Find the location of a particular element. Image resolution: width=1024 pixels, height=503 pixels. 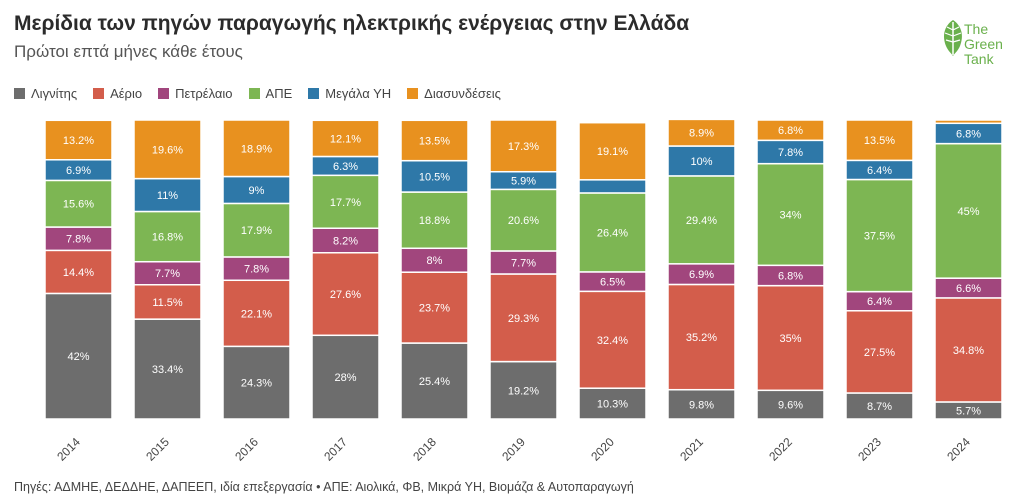

x-tick-label: 2023 is located at coordinates (869, 449).